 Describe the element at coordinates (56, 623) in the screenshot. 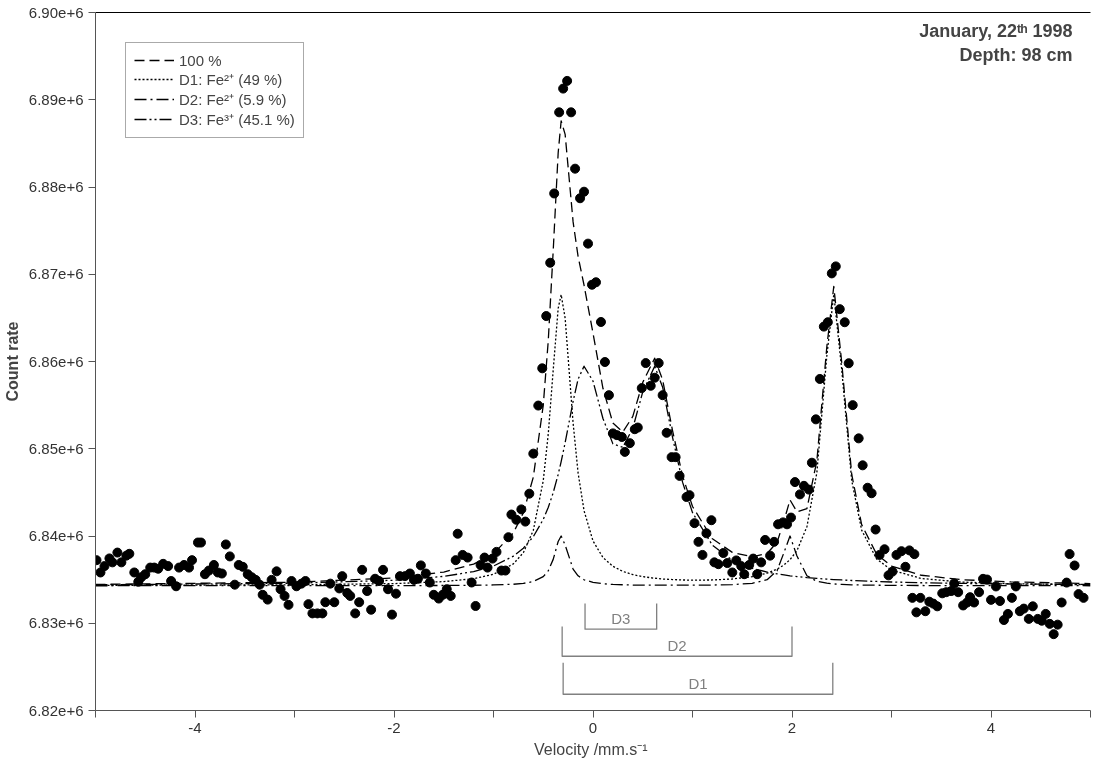

I see `y-tick-label: 6.83e+6` at that location.